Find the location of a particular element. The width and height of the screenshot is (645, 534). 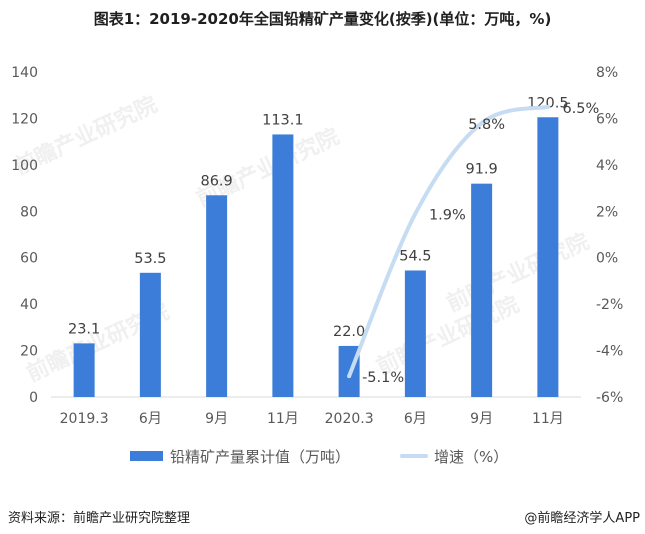

y-tick-label-6: 120 is located at coordinates (24, 119).